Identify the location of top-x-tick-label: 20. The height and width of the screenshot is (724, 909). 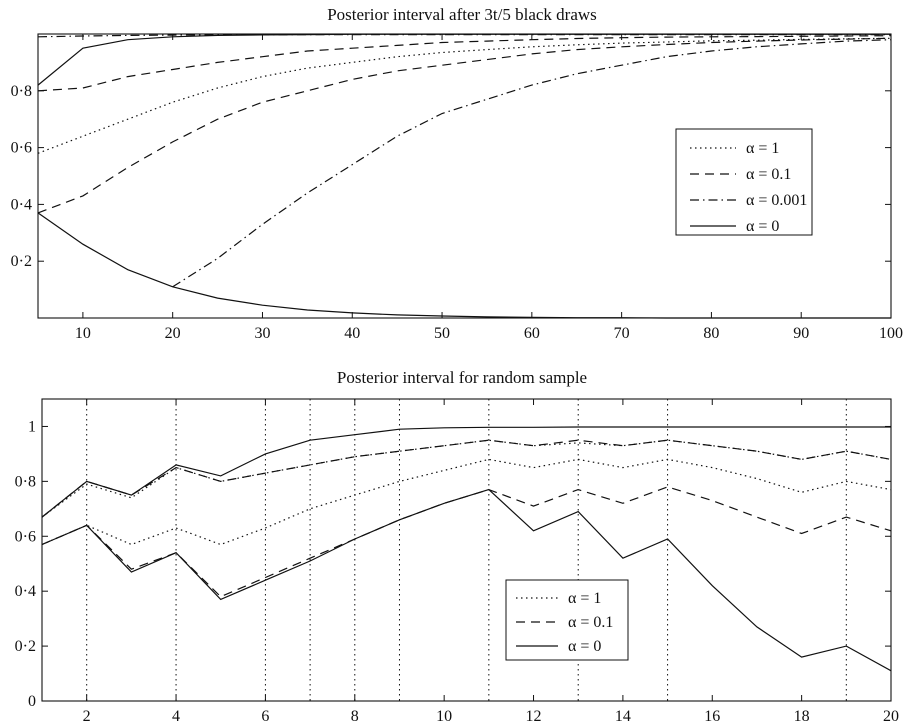
(173, 333).